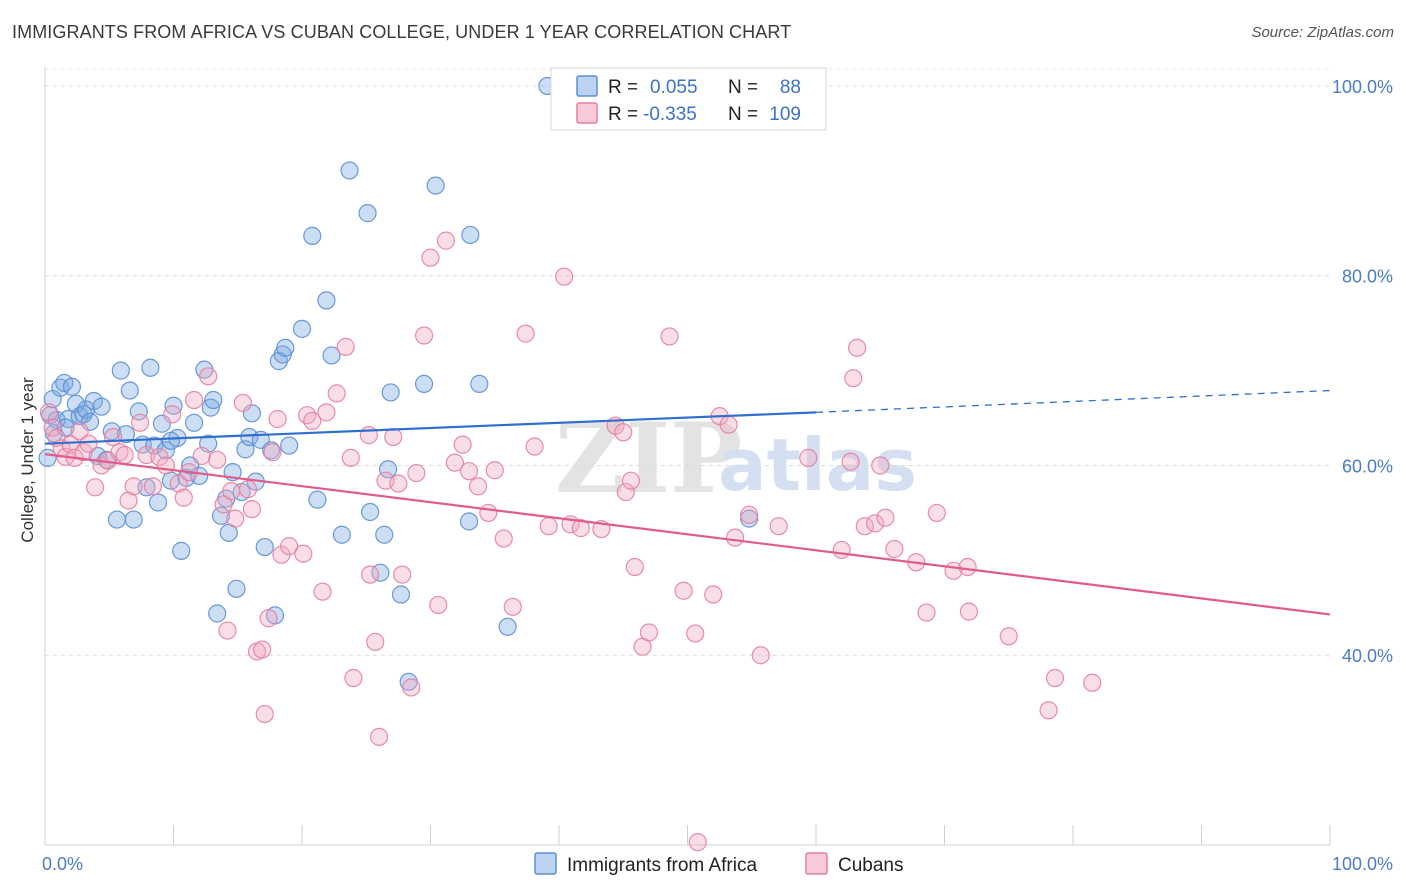  Describe the element at coordinates (1362, 864) in the screenshot. I see `x-tick-label-max: 100.0%` at that location.